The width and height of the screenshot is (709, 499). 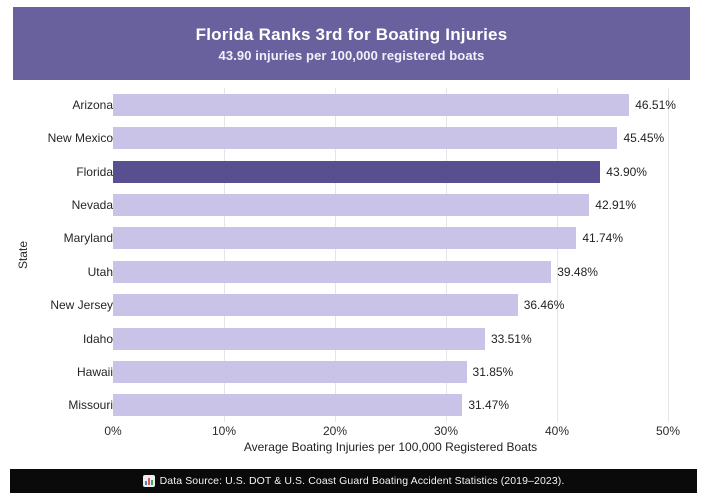 I want to click on category-label: Nevada, so click(x=92, y=204).